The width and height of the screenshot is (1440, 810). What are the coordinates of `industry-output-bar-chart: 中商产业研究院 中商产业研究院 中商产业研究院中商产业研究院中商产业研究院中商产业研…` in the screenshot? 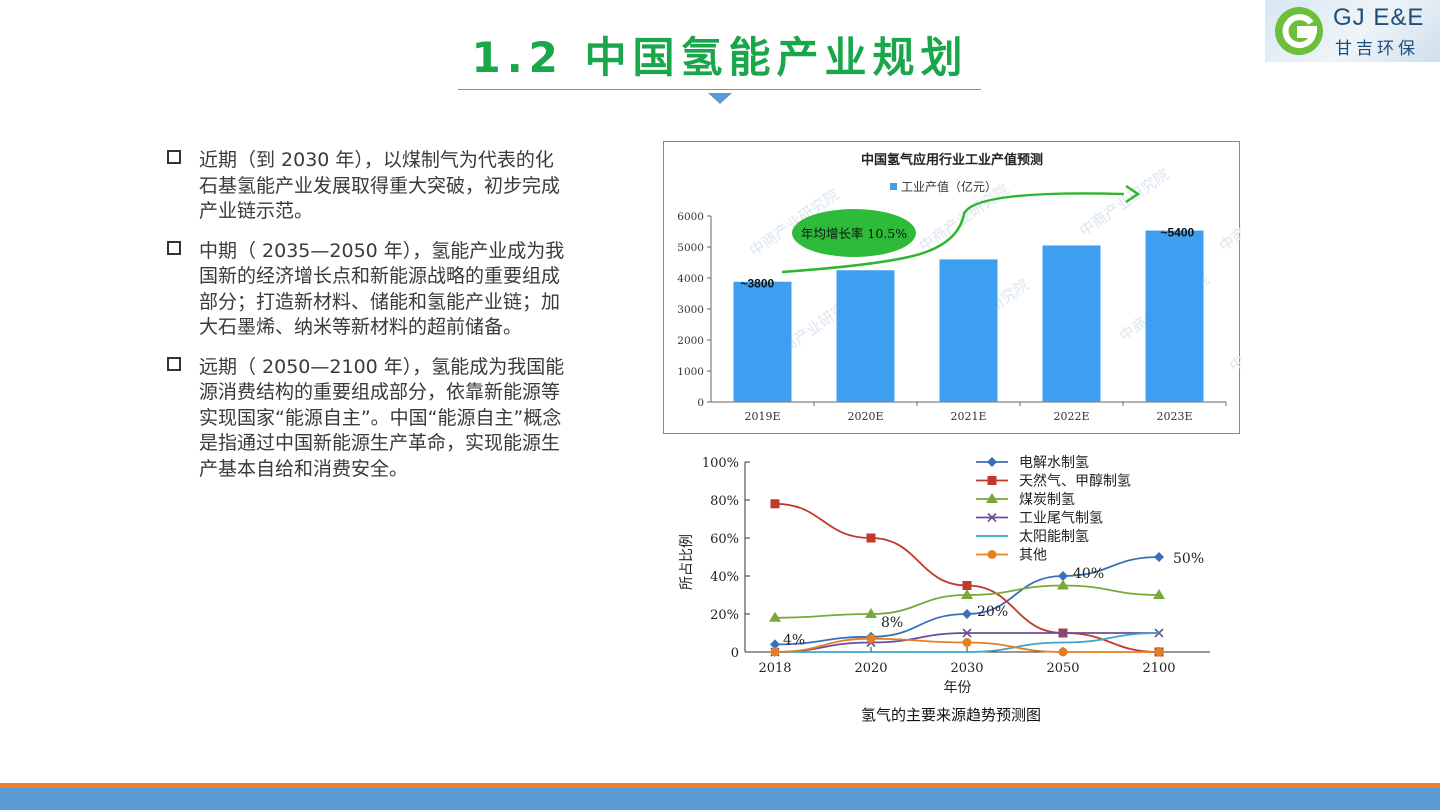 It's located at (999, 287).